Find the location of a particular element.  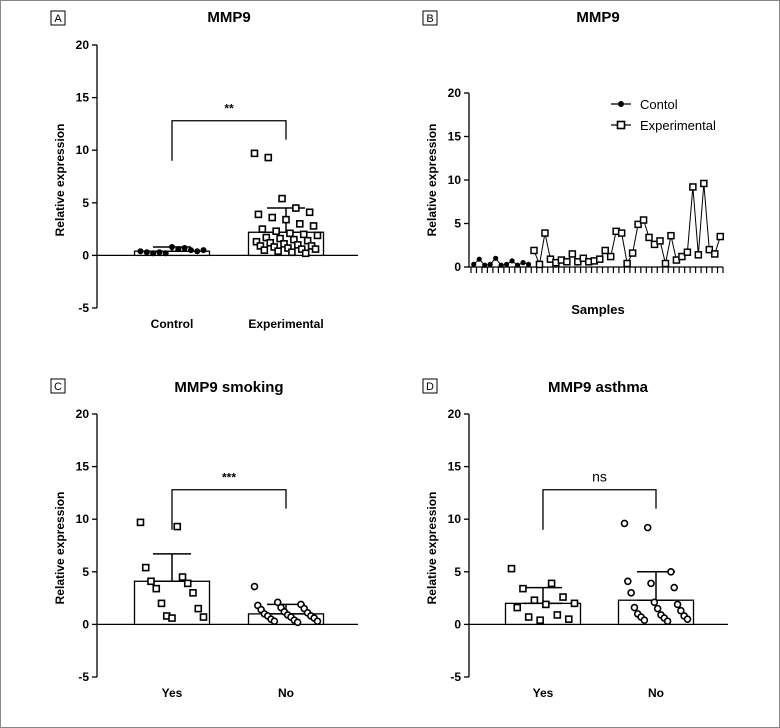

panel-c-label: C is located at coordinates (58, 387).